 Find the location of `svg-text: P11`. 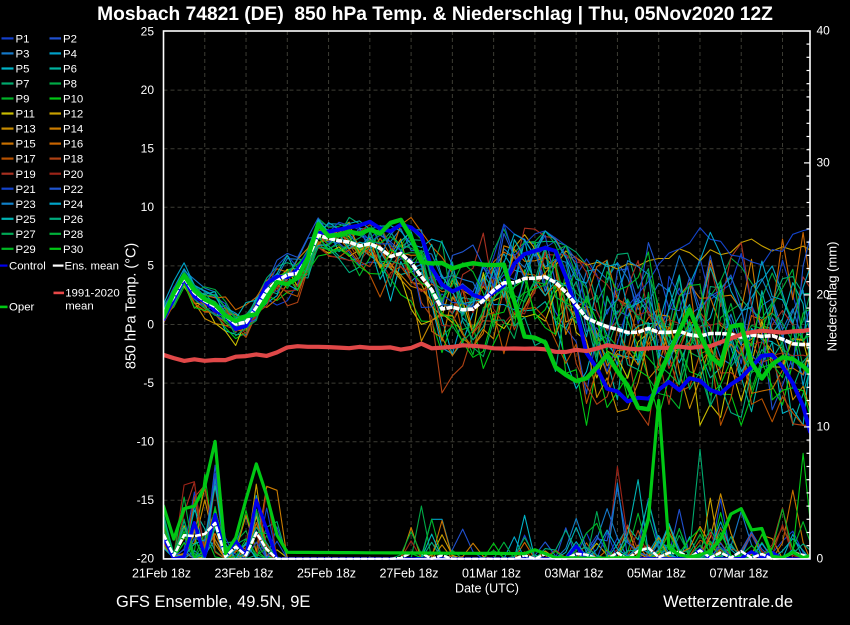

svg-text: P11 is located at coordinates (25, 115).